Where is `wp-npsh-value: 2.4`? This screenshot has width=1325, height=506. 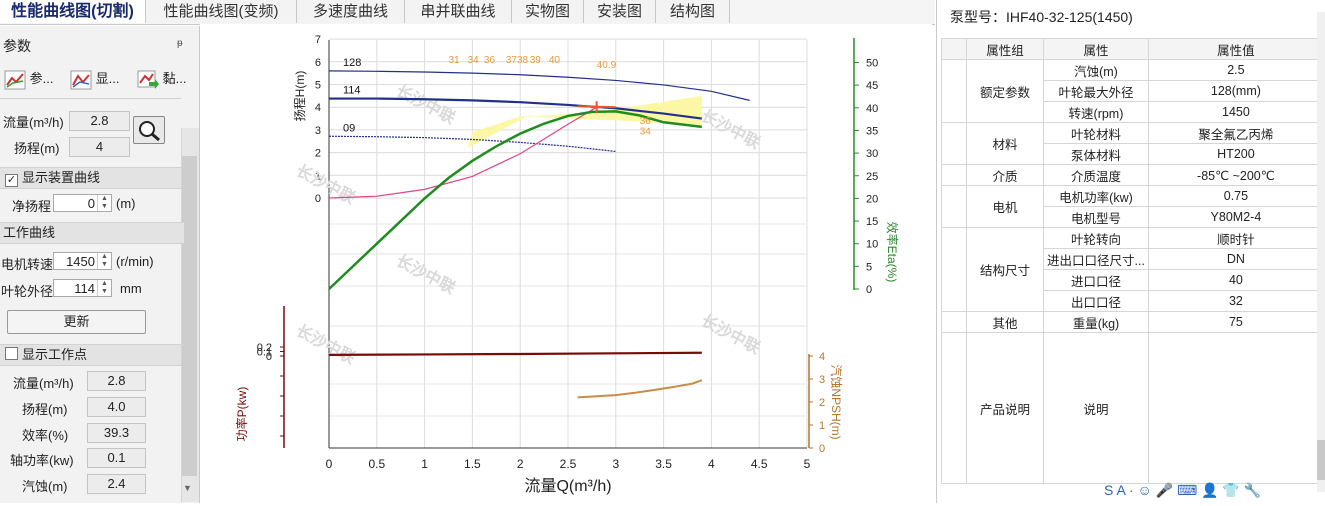
wp-npsh-value: 2.4 is located at coordinates (116, 484).